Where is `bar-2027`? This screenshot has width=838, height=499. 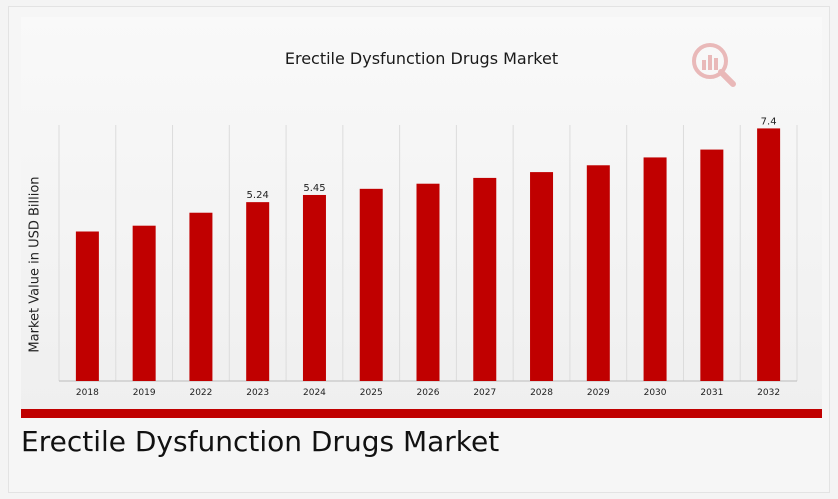
bar-2027 is located at coordinates (485, 279).